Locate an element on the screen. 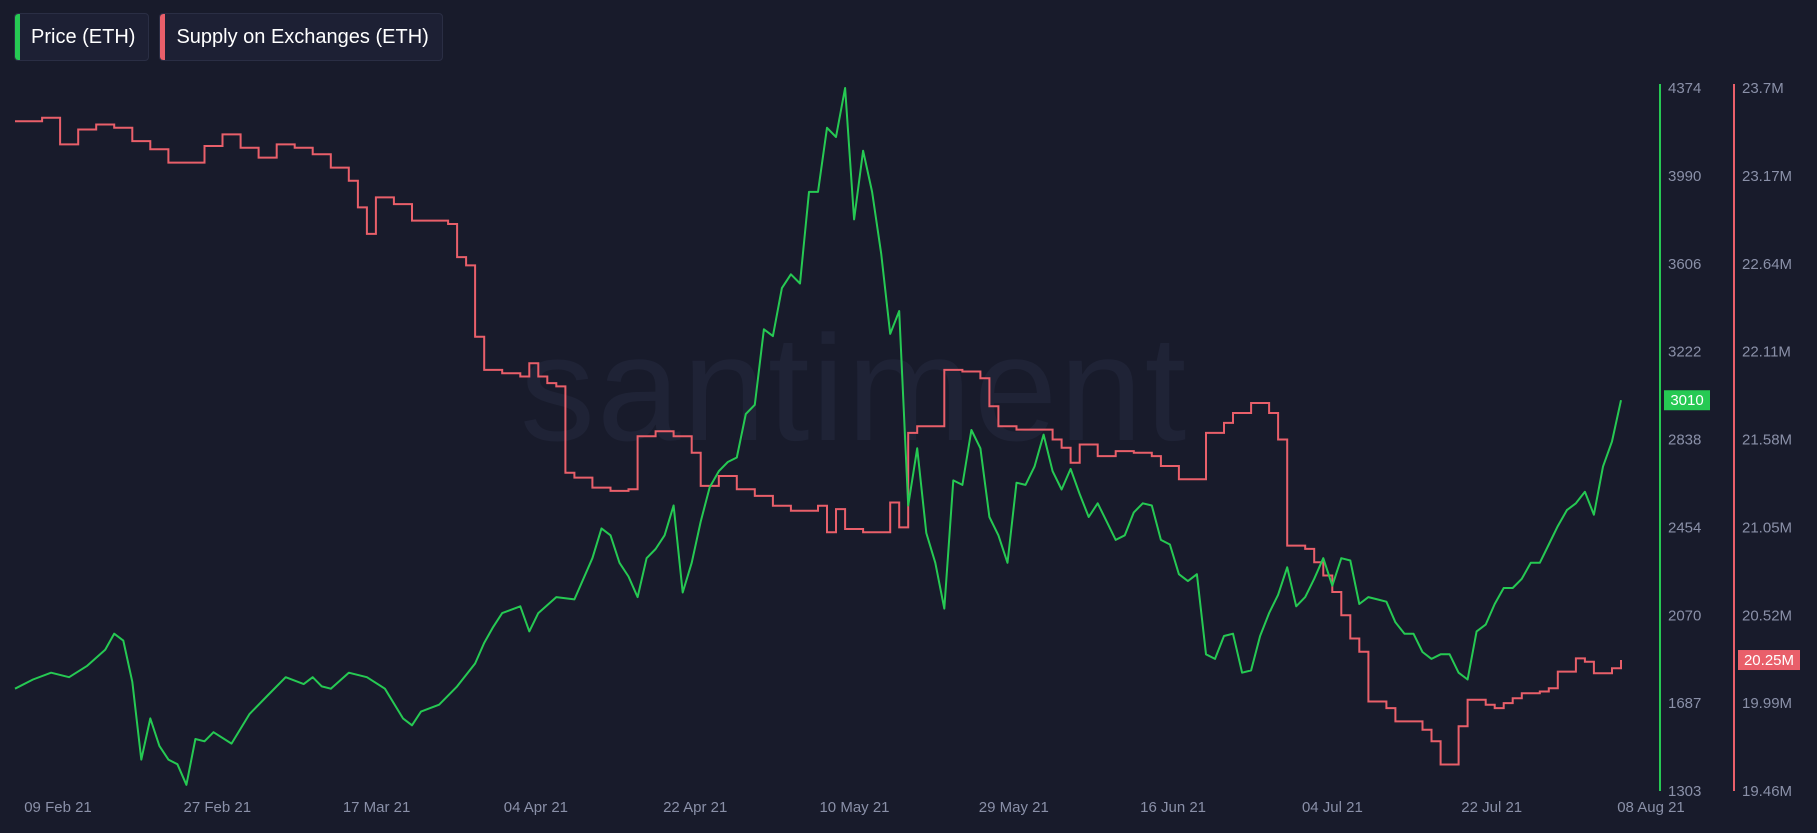 Image resolution: width=1817 pixels, height=833 pixels. x-axis-tick-label: 22 Jul 21 is located at coordinates (1491, 807).